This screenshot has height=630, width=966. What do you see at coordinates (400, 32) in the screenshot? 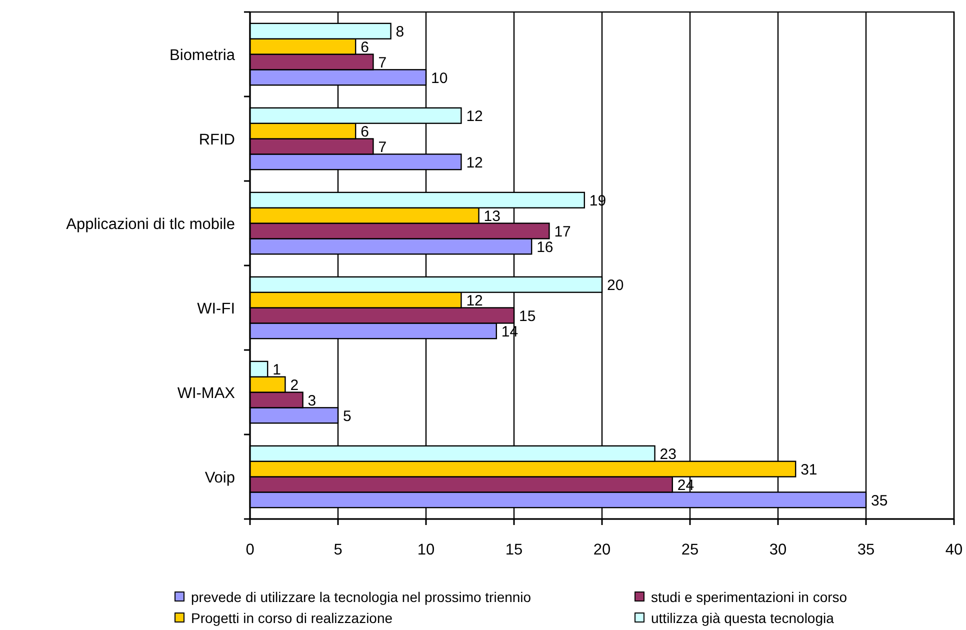
I see `data-label: 8` at bounding box center [400, 32].